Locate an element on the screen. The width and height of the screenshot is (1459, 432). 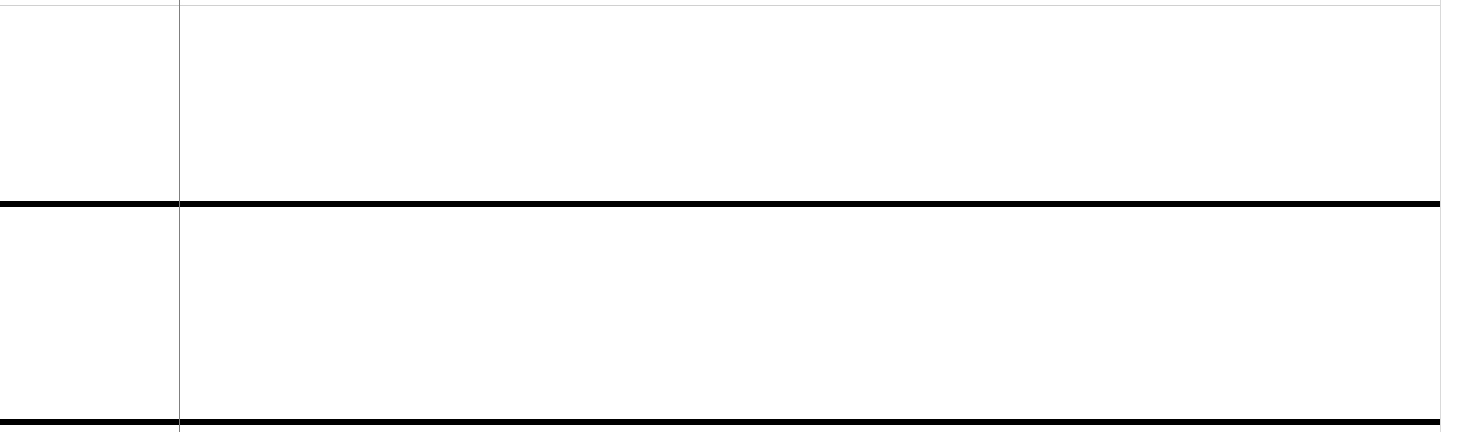
section-divider-bottom is located at coordinates (720, 422).